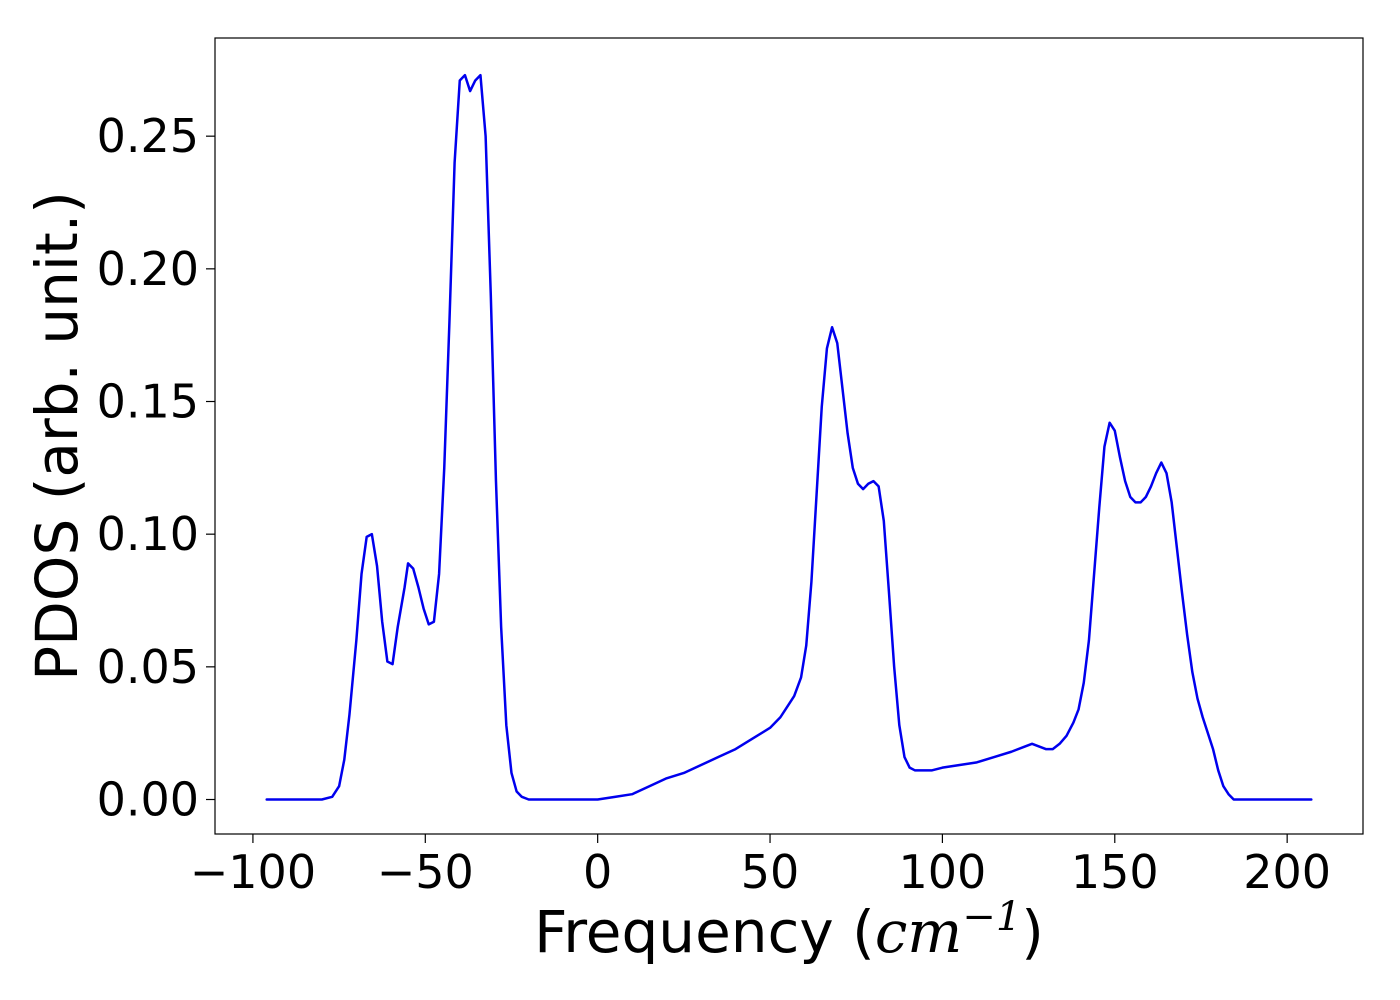 The image size is (1400, 1000). Describe the element at coordinates (425, 872) in the screenshot. I see `x-tick-label: −50` at that location.